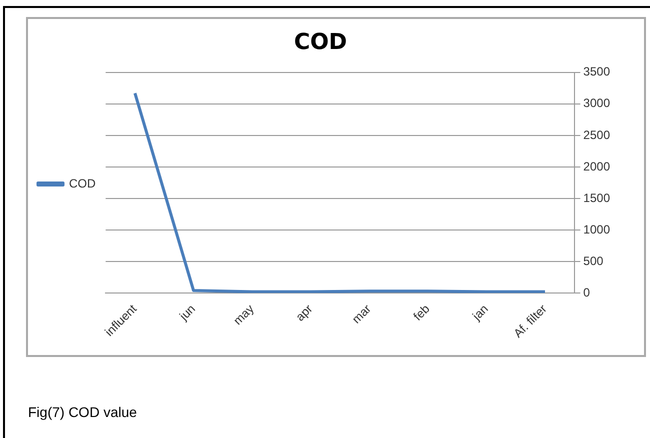 The height and width of the screenshot is (438, 650). Describe the element at coordinates (361, 314) in the screenshot. I see `x-tick-label: mar` at that location.